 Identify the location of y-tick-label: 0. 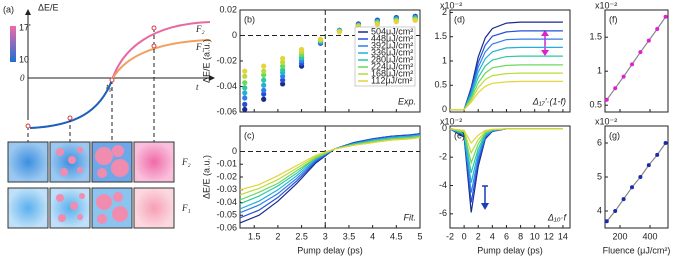
(234, 35).